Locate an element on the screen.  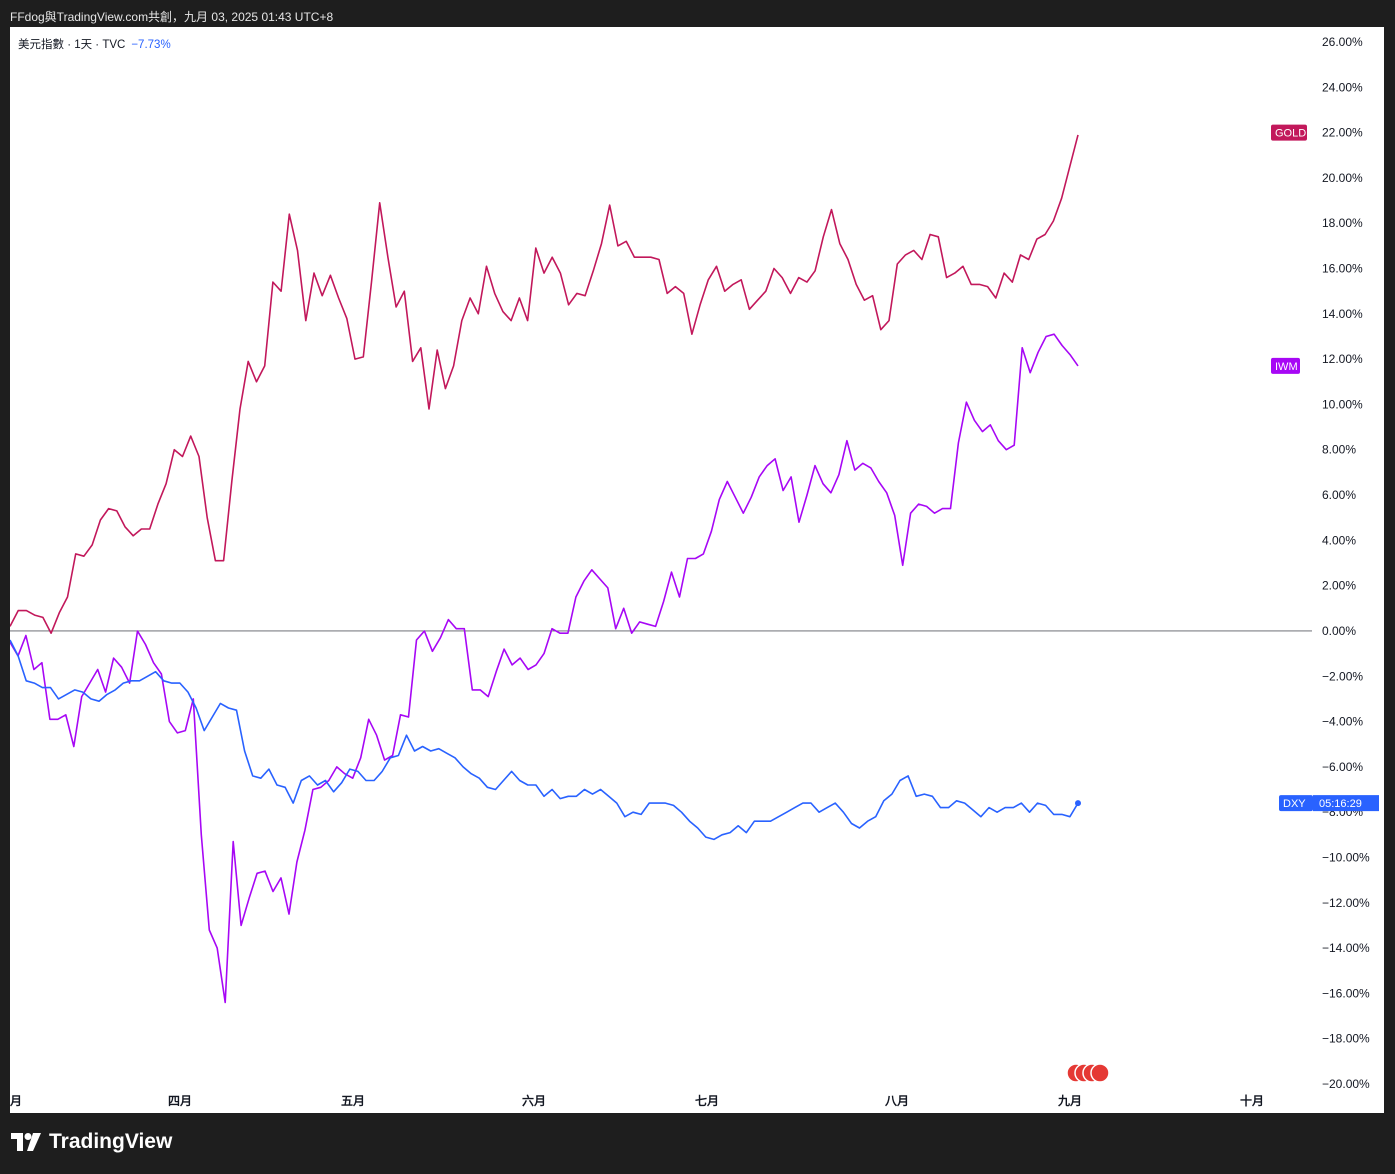
y-tick-label: 6.00% is located at coordinates (1339, 495).